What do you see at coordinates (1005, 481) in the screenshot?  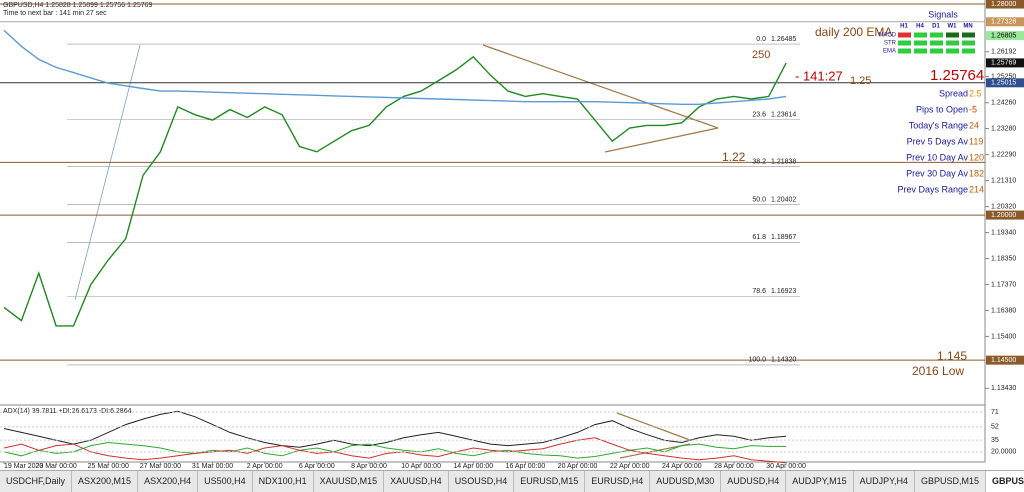 I see `tab: GBPUSD,H4` at bounding box center [1005, 481].